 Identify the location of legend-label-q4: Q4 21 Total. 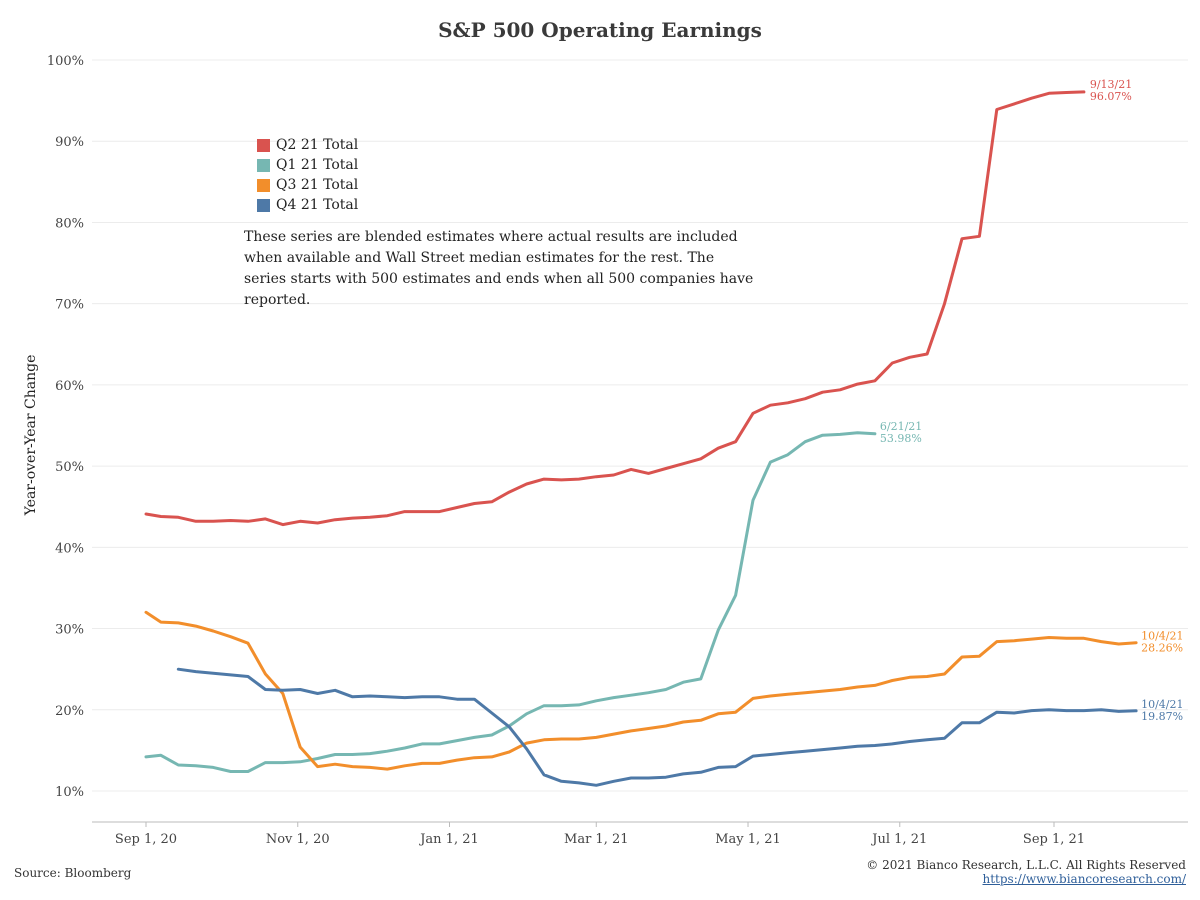
(317, 205).